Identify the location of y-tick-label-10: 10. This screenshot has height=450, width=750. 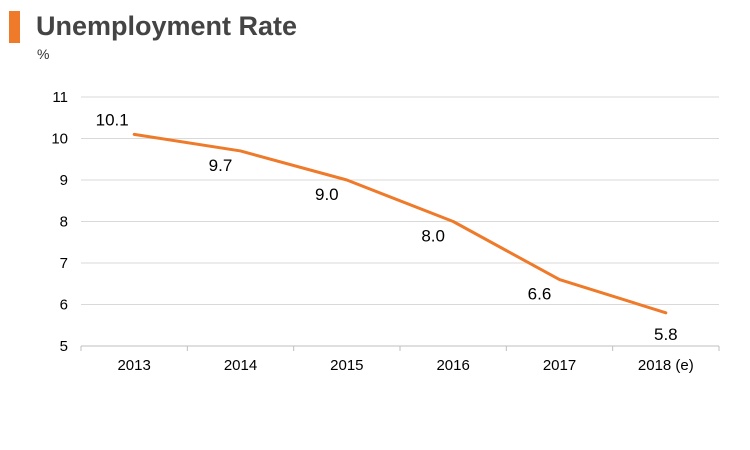
(59, 139).